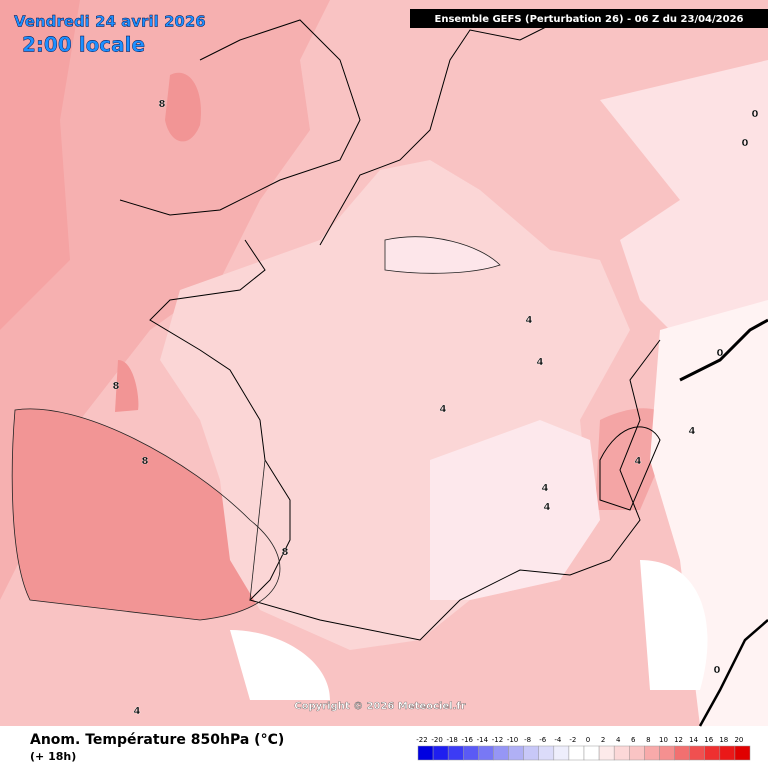  What do you see at coordinates (603, 740) in the screenshot?
I see `scale-label: 2` at bounding box center [603, 740].